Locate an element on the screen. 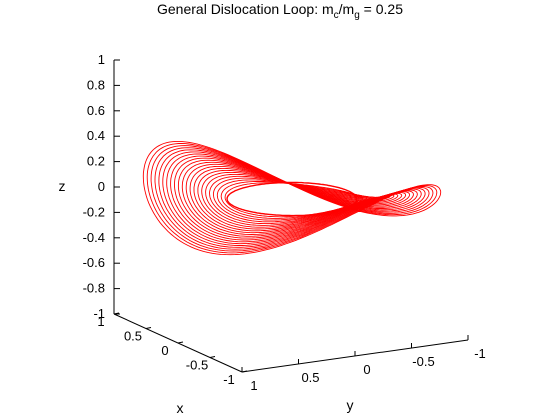  z-axis-label: z is located at coordinates (62, 186).